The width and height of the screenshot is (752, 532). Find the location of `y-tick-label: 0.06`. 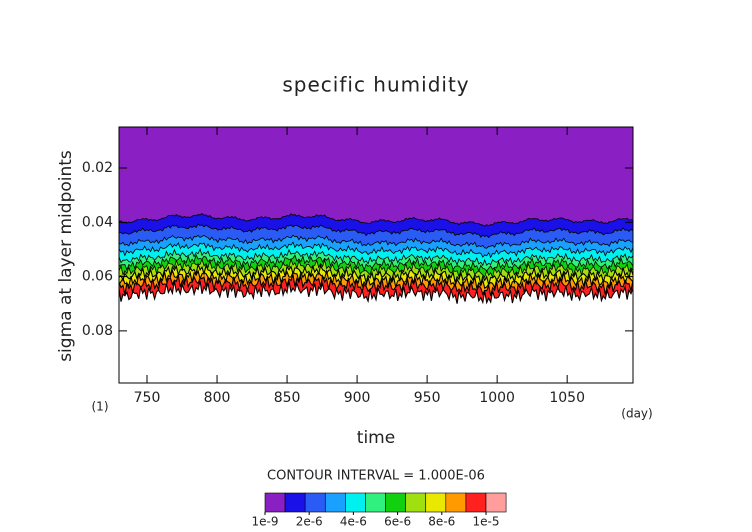

y-tick-label: 0.06 is located at coordinates (97, 277).